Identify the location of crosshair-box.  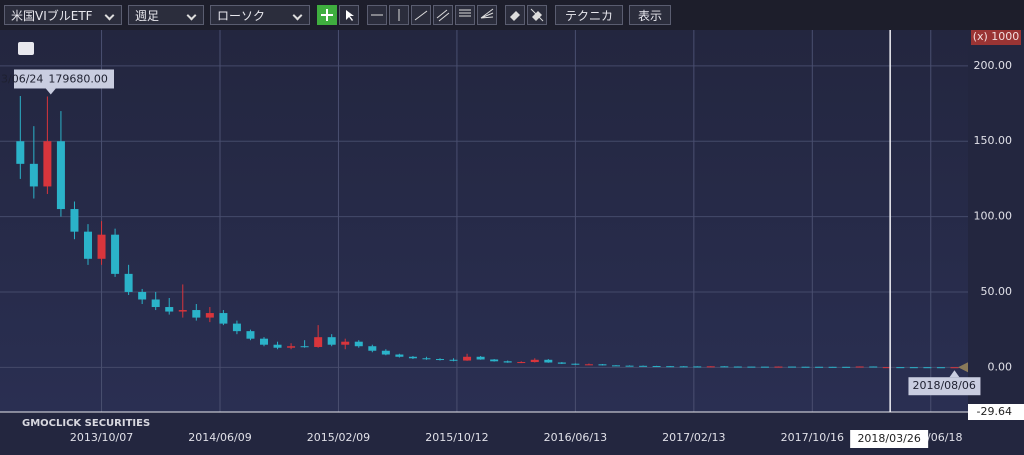
(889, 439).